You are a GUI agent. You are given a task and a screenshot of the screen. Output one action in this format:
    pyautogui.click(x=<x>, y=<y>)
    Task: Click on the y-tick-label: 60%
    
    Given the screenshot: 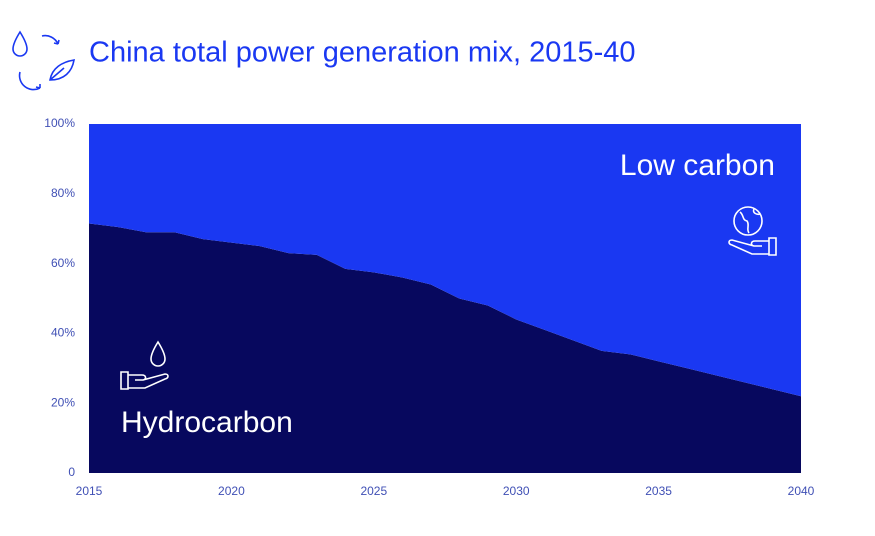 What is the action you would take?
    pyautogui.click(x=63, y=263)
    